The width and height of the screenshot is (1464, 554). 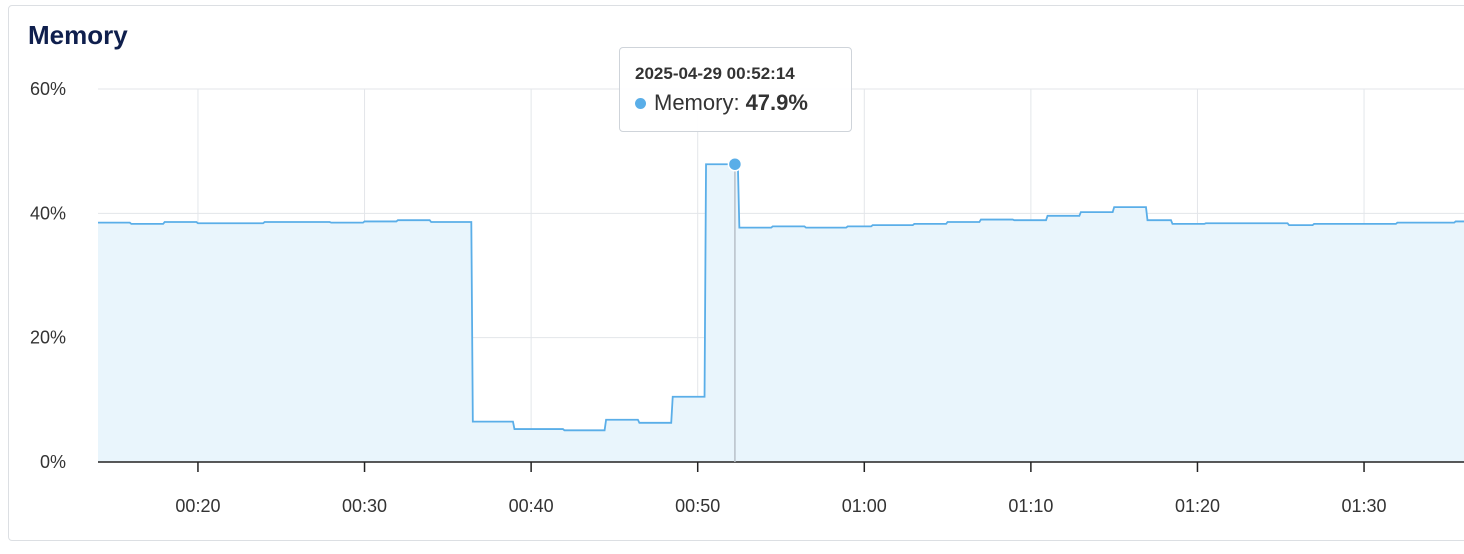 I want to click on x-tick-label: 00:50, so click(x=697, y=506).